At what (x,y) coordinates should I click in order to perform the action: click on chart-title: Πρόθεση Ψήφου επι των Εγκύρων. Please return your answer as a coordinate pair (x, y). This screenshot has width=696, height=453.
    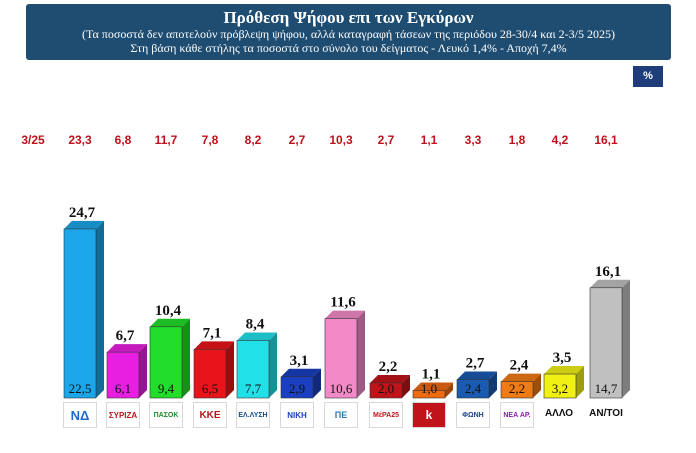
    Looking at the image, I should click on (348, 17).